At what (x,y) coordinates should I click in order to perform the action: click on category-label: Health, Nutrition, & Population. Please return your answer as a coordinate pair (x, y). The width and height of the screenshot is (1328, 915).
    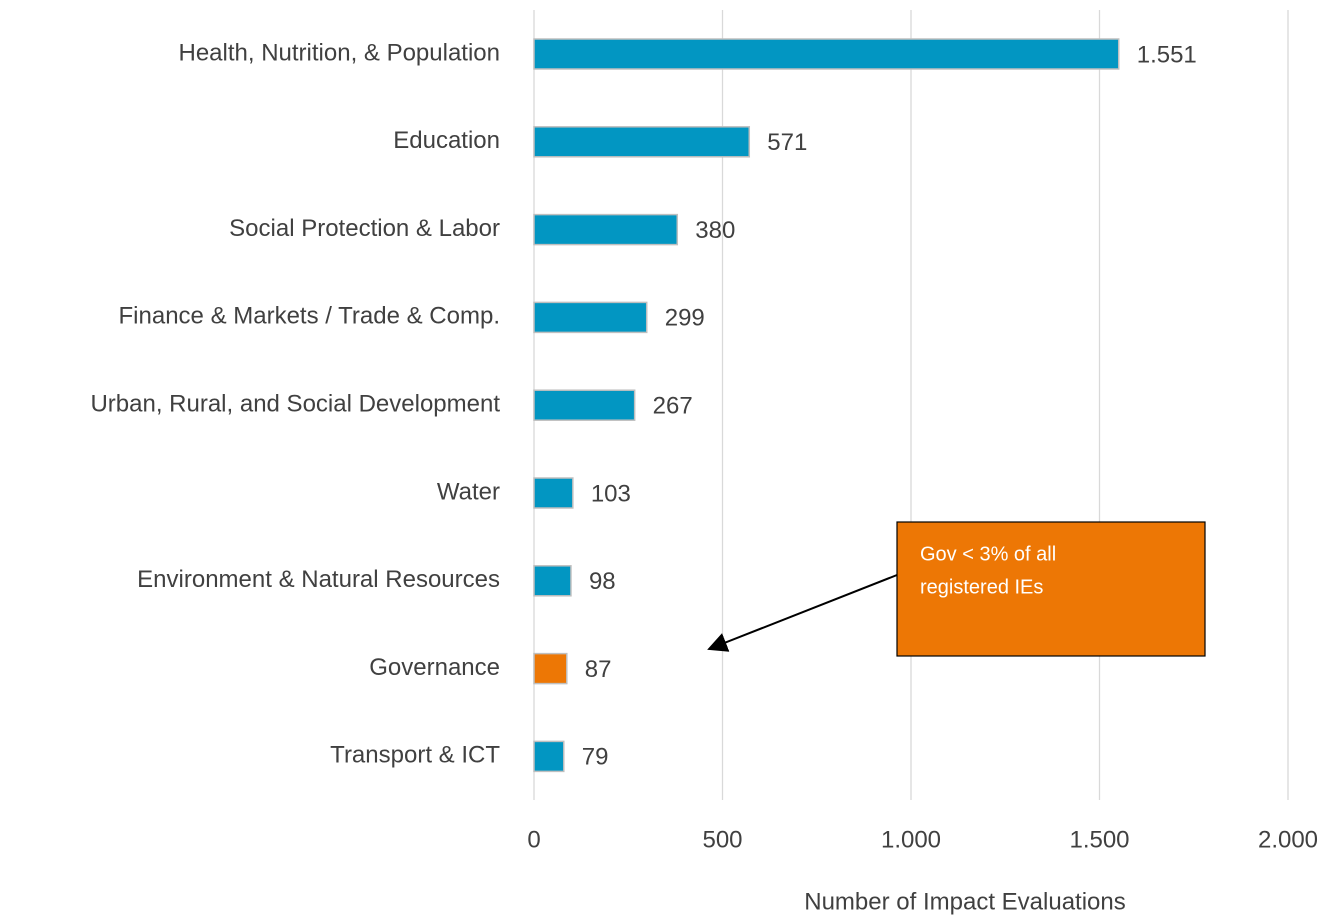
    Looking at the image, I should click on (339, 52).